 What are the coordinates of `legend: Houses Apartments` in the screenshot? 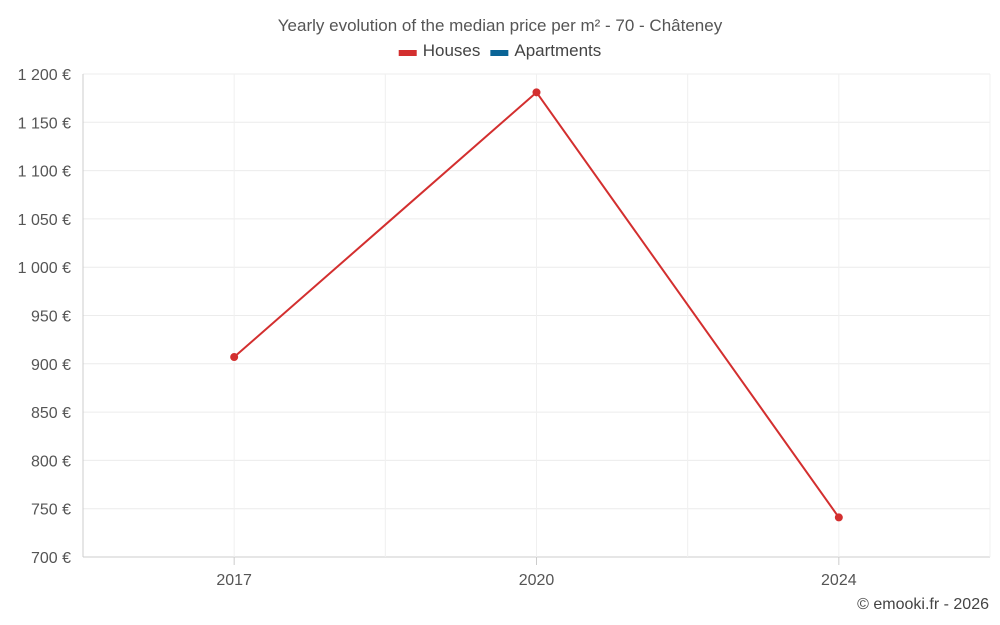 It's located at (499, 50).